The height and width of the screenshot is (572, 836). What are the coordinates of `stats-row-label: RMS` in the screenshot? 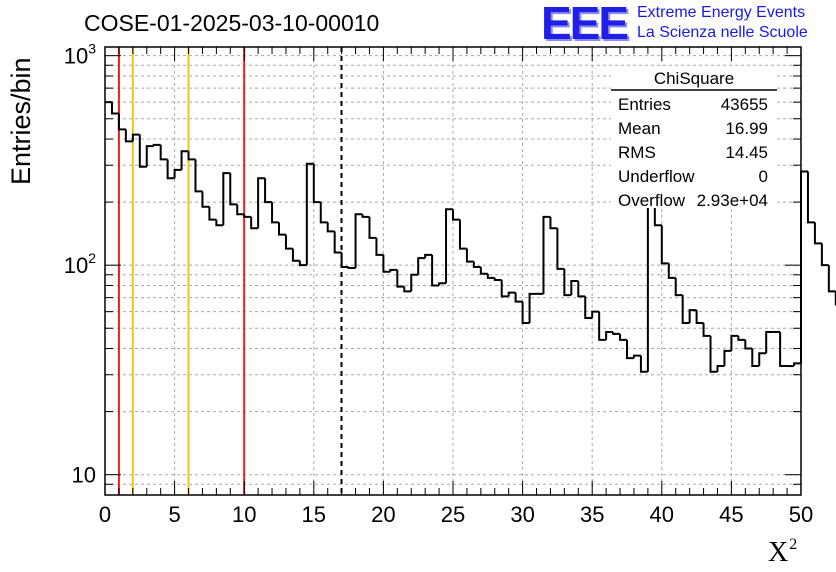 It's located at (637, 152).